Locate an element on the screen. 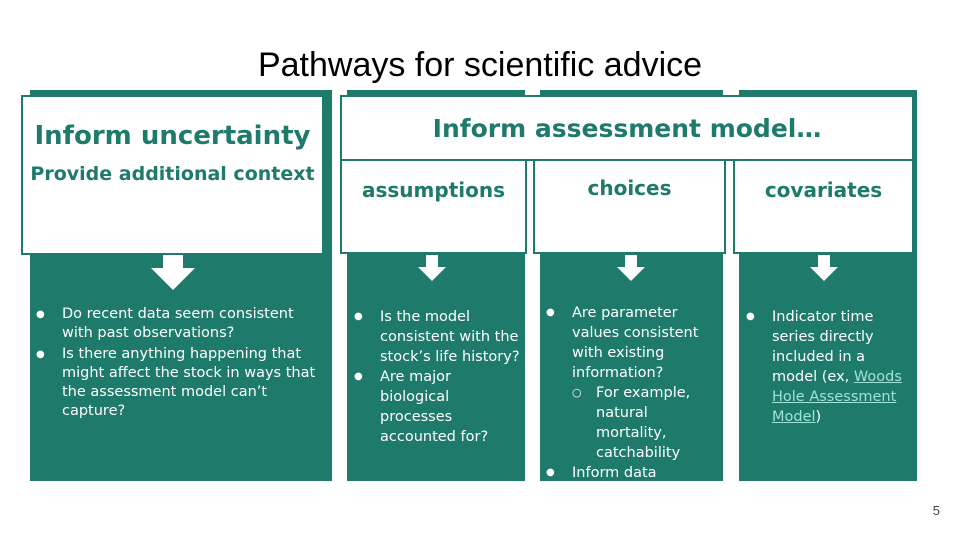 The height and width of the screenshot is (540, 960). uncertainty-subheading: Provide additional context is located at coordinates (172, 174).